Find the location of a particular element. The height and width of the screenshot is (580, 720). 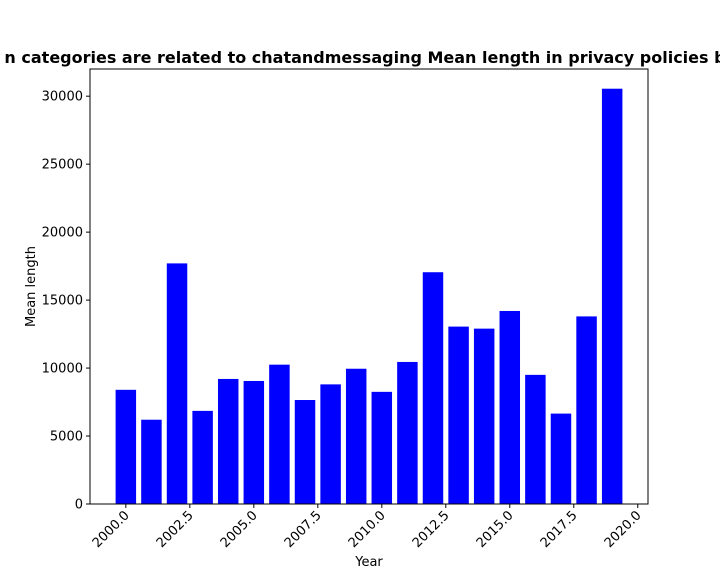

bar-2003 is located at coordinates (202, 457).